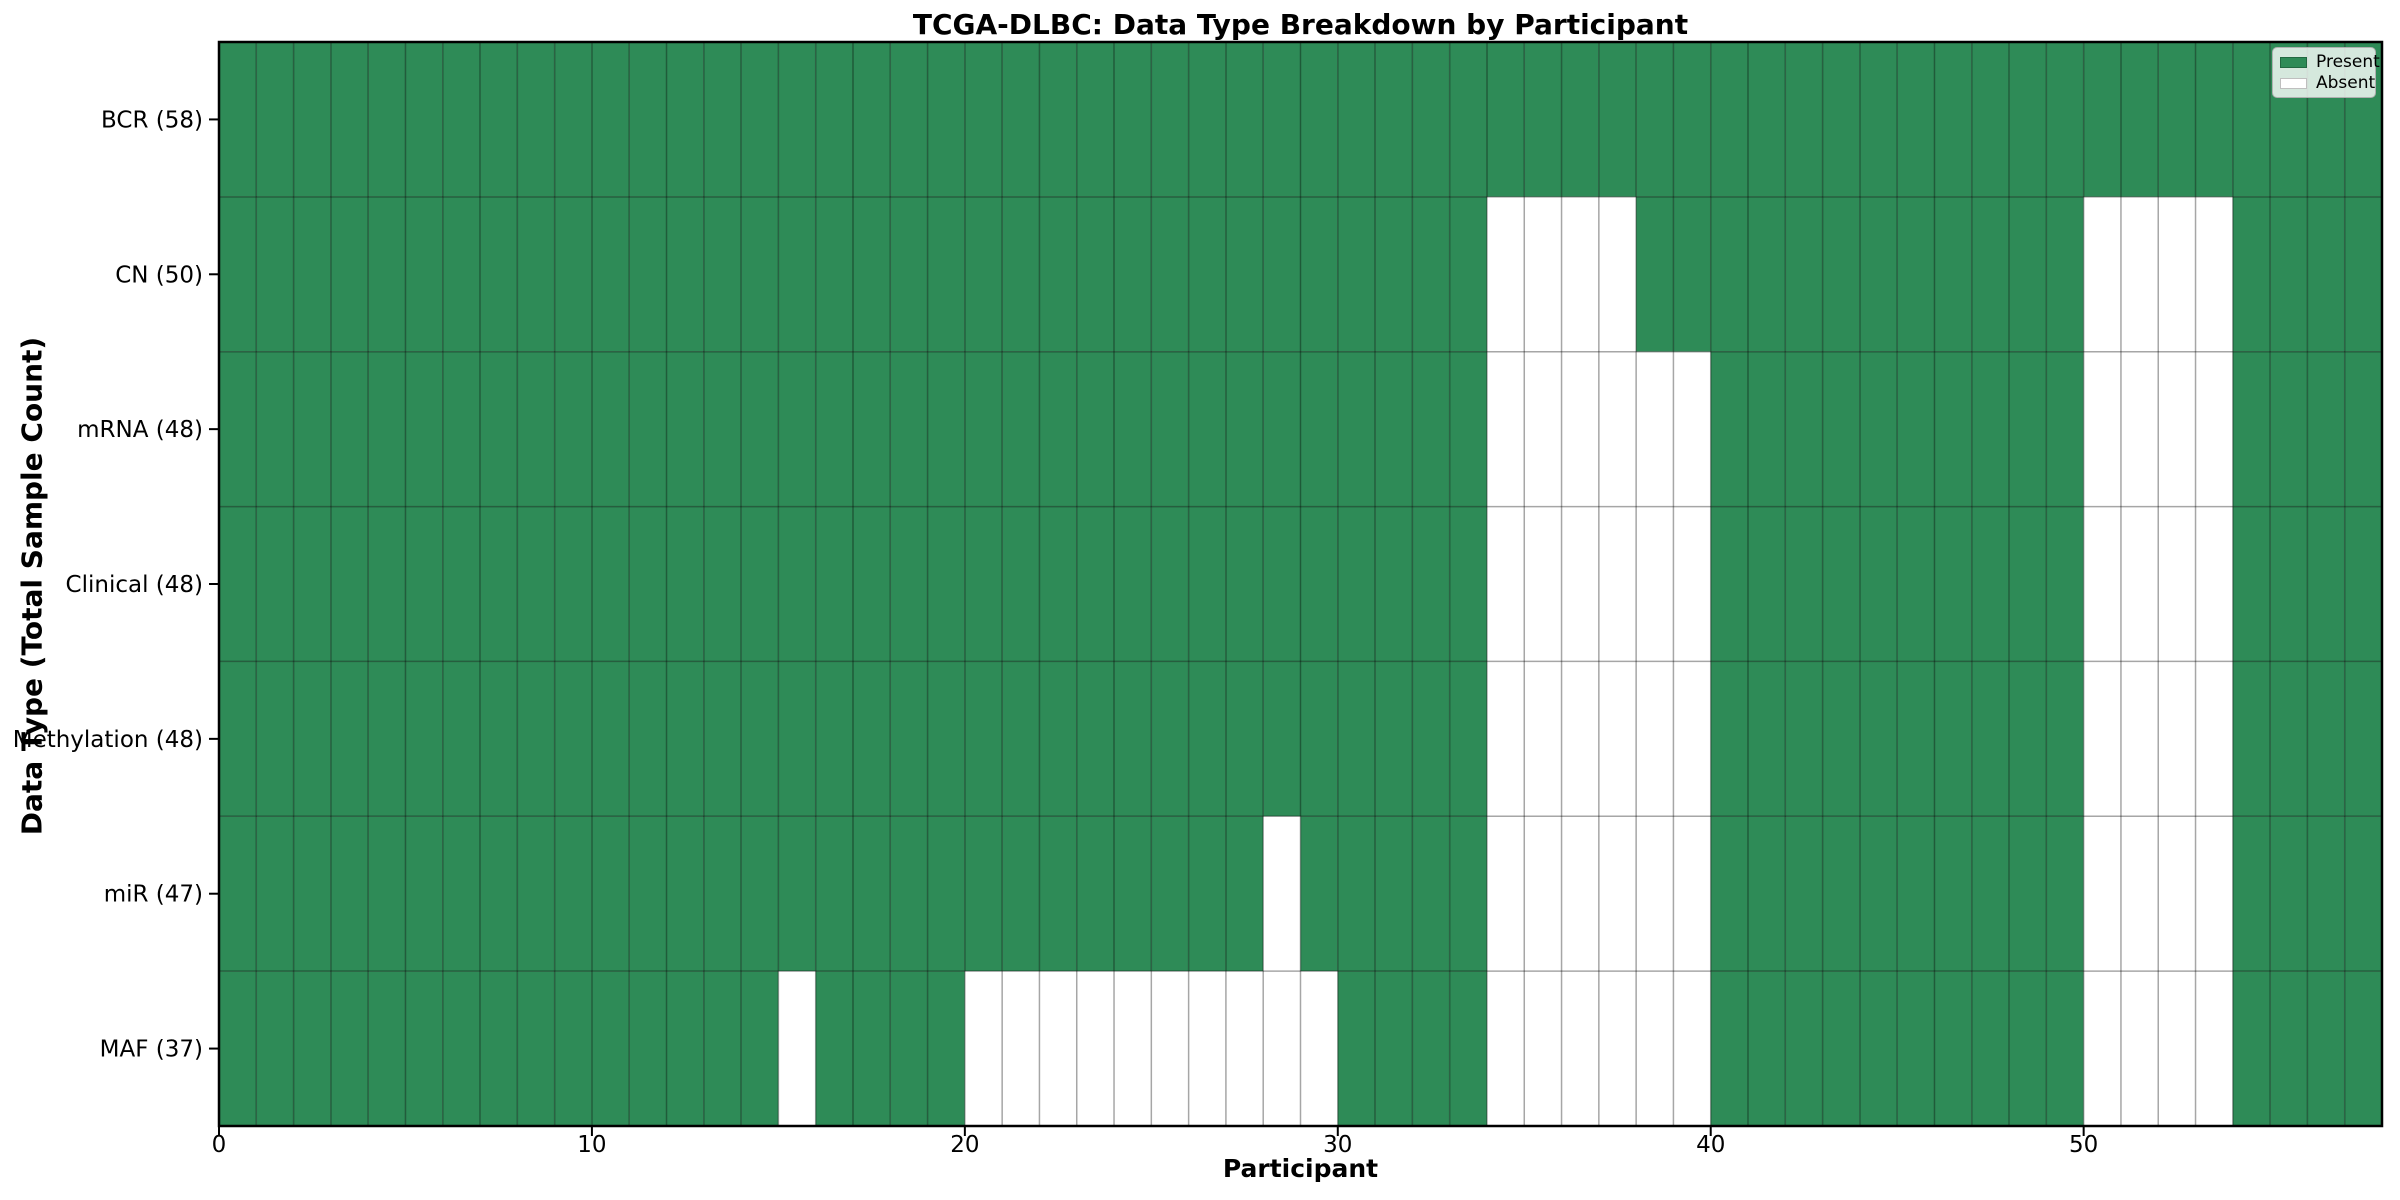 The width and height of the screenshot is (2400, 1200). What do you see at coordinates (219, 1145) in the screenshot?
I see `x-tick-label: 0` at bounding box center [219, 1145].